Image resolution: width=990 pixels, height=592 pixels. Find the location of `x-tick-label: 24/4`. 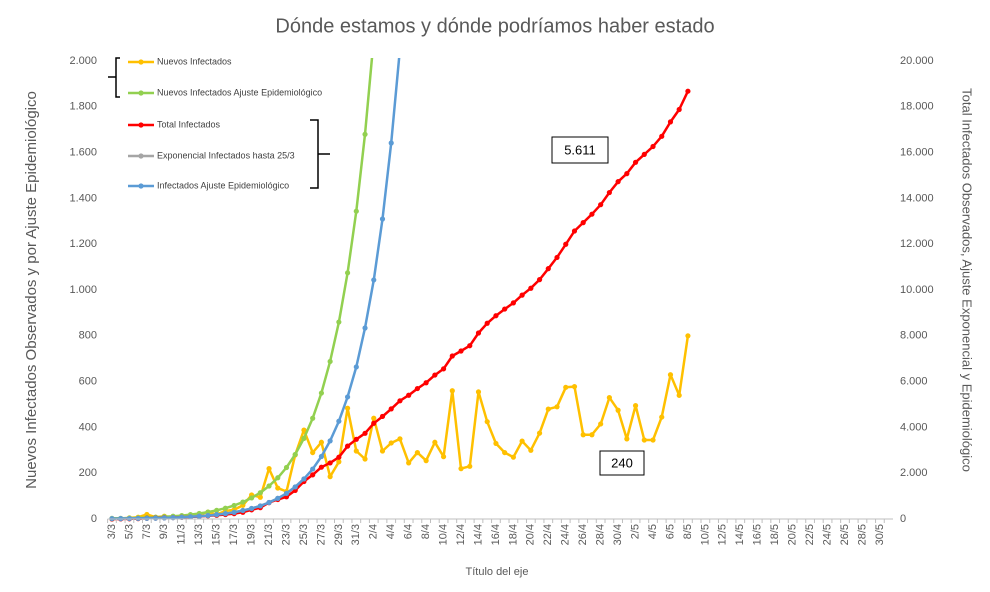

x-tick-label: 24/4 is located at coordinates (566, 534).